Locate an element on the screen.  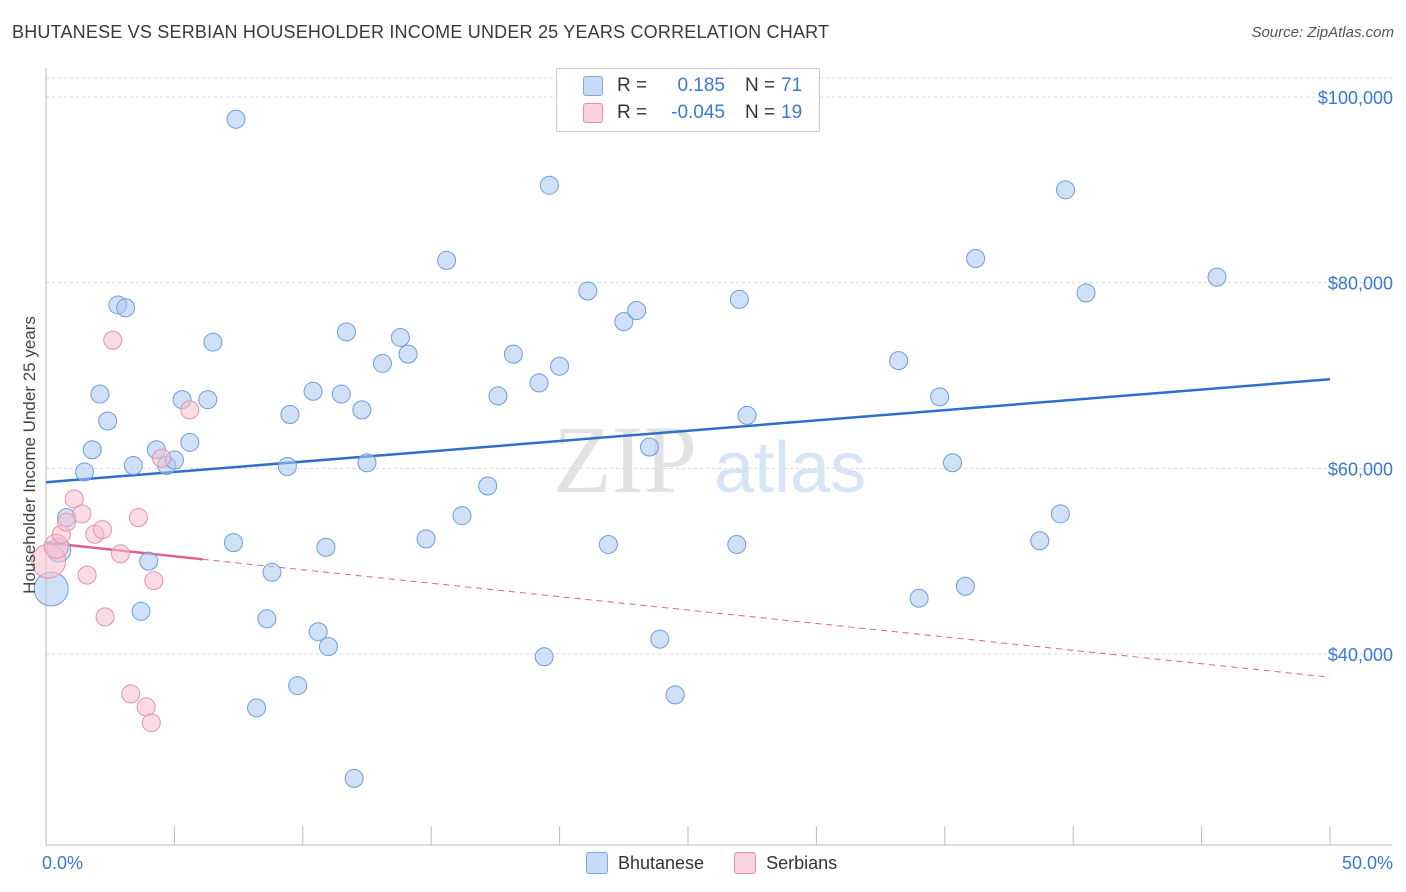
legend-item-serbians: Serbians is located at coordinates (785, 863).